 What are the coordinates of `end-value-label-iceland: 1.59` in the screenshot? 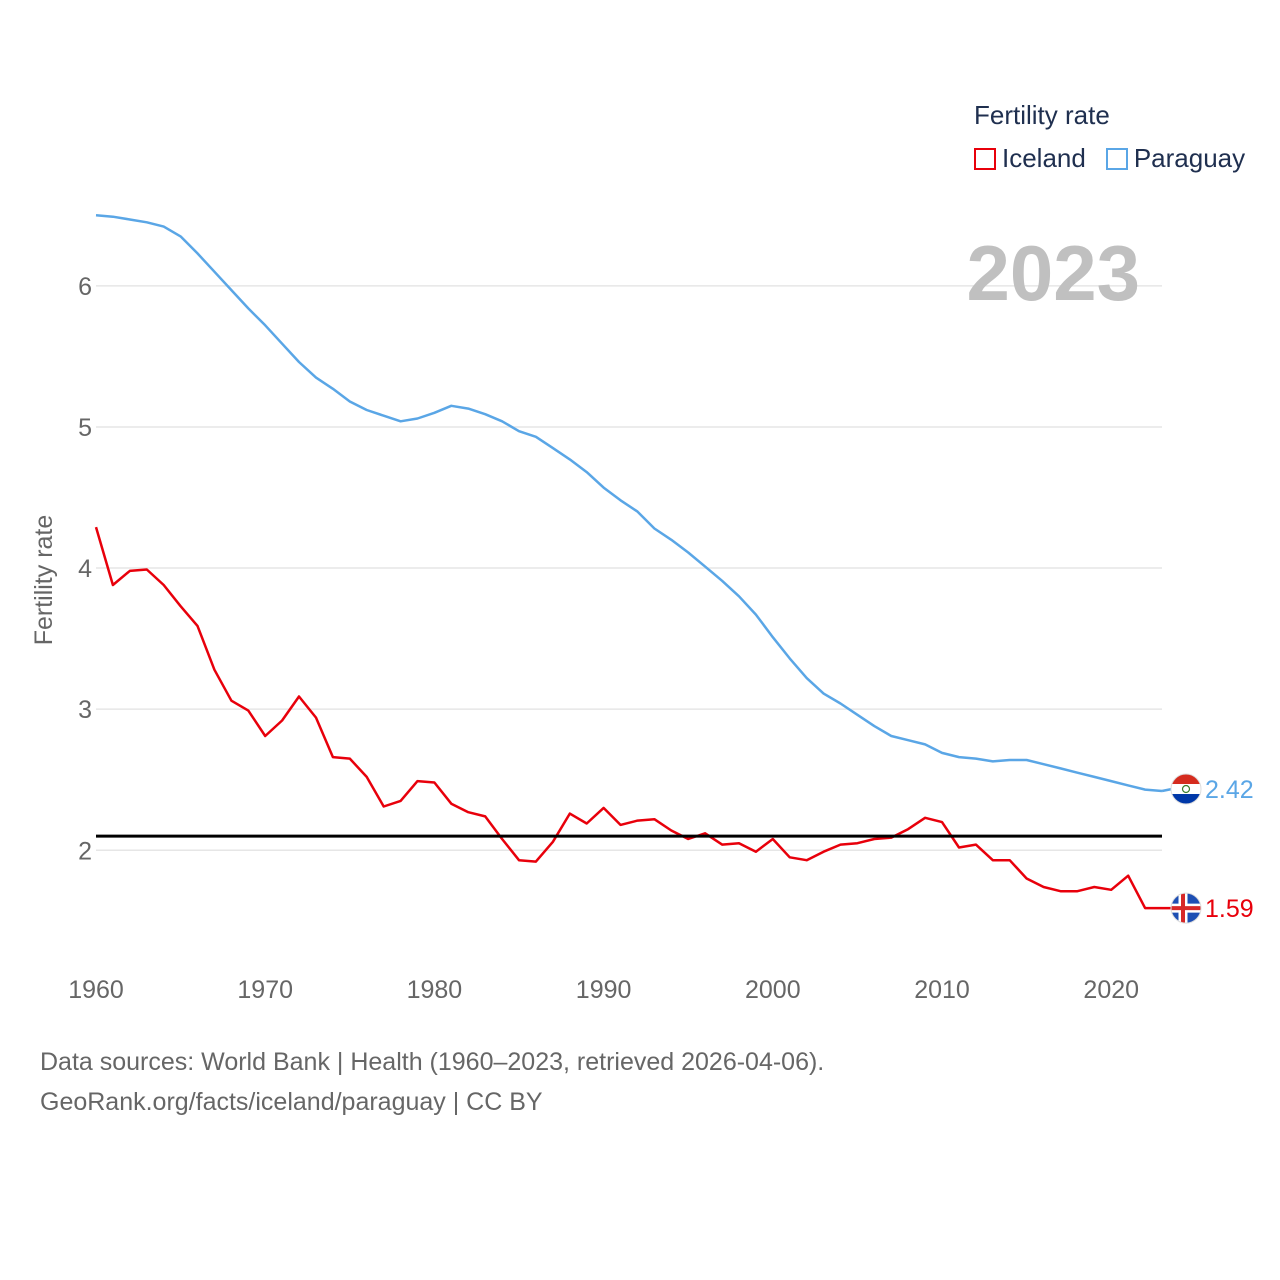 It's located at (1229, 909).